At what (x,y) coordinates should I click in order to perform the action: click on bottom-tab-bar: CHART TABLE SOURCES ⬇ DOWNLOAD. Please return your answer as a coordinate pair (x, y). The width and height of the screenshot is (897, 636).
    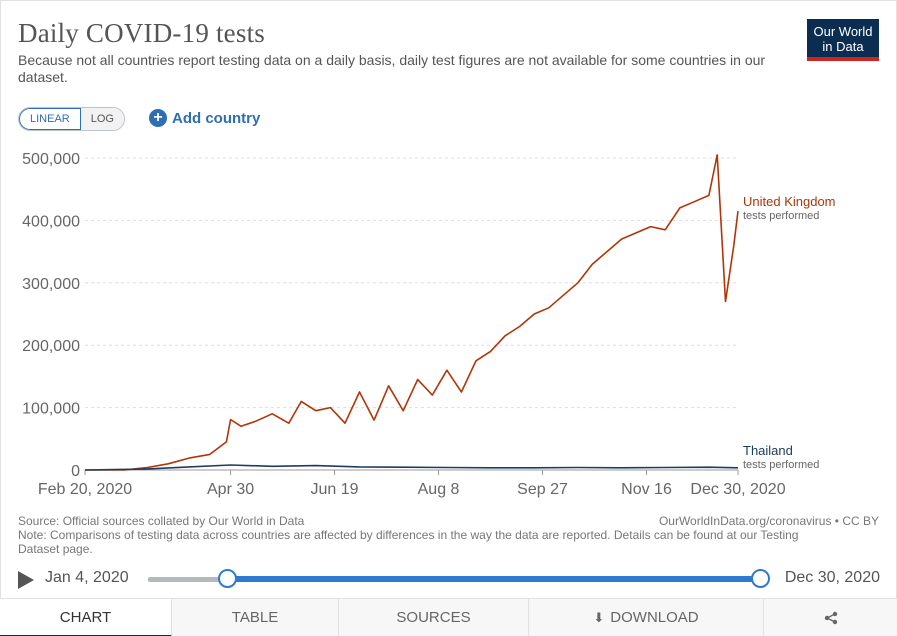
    Looking at the image, I should click on (448, 617).